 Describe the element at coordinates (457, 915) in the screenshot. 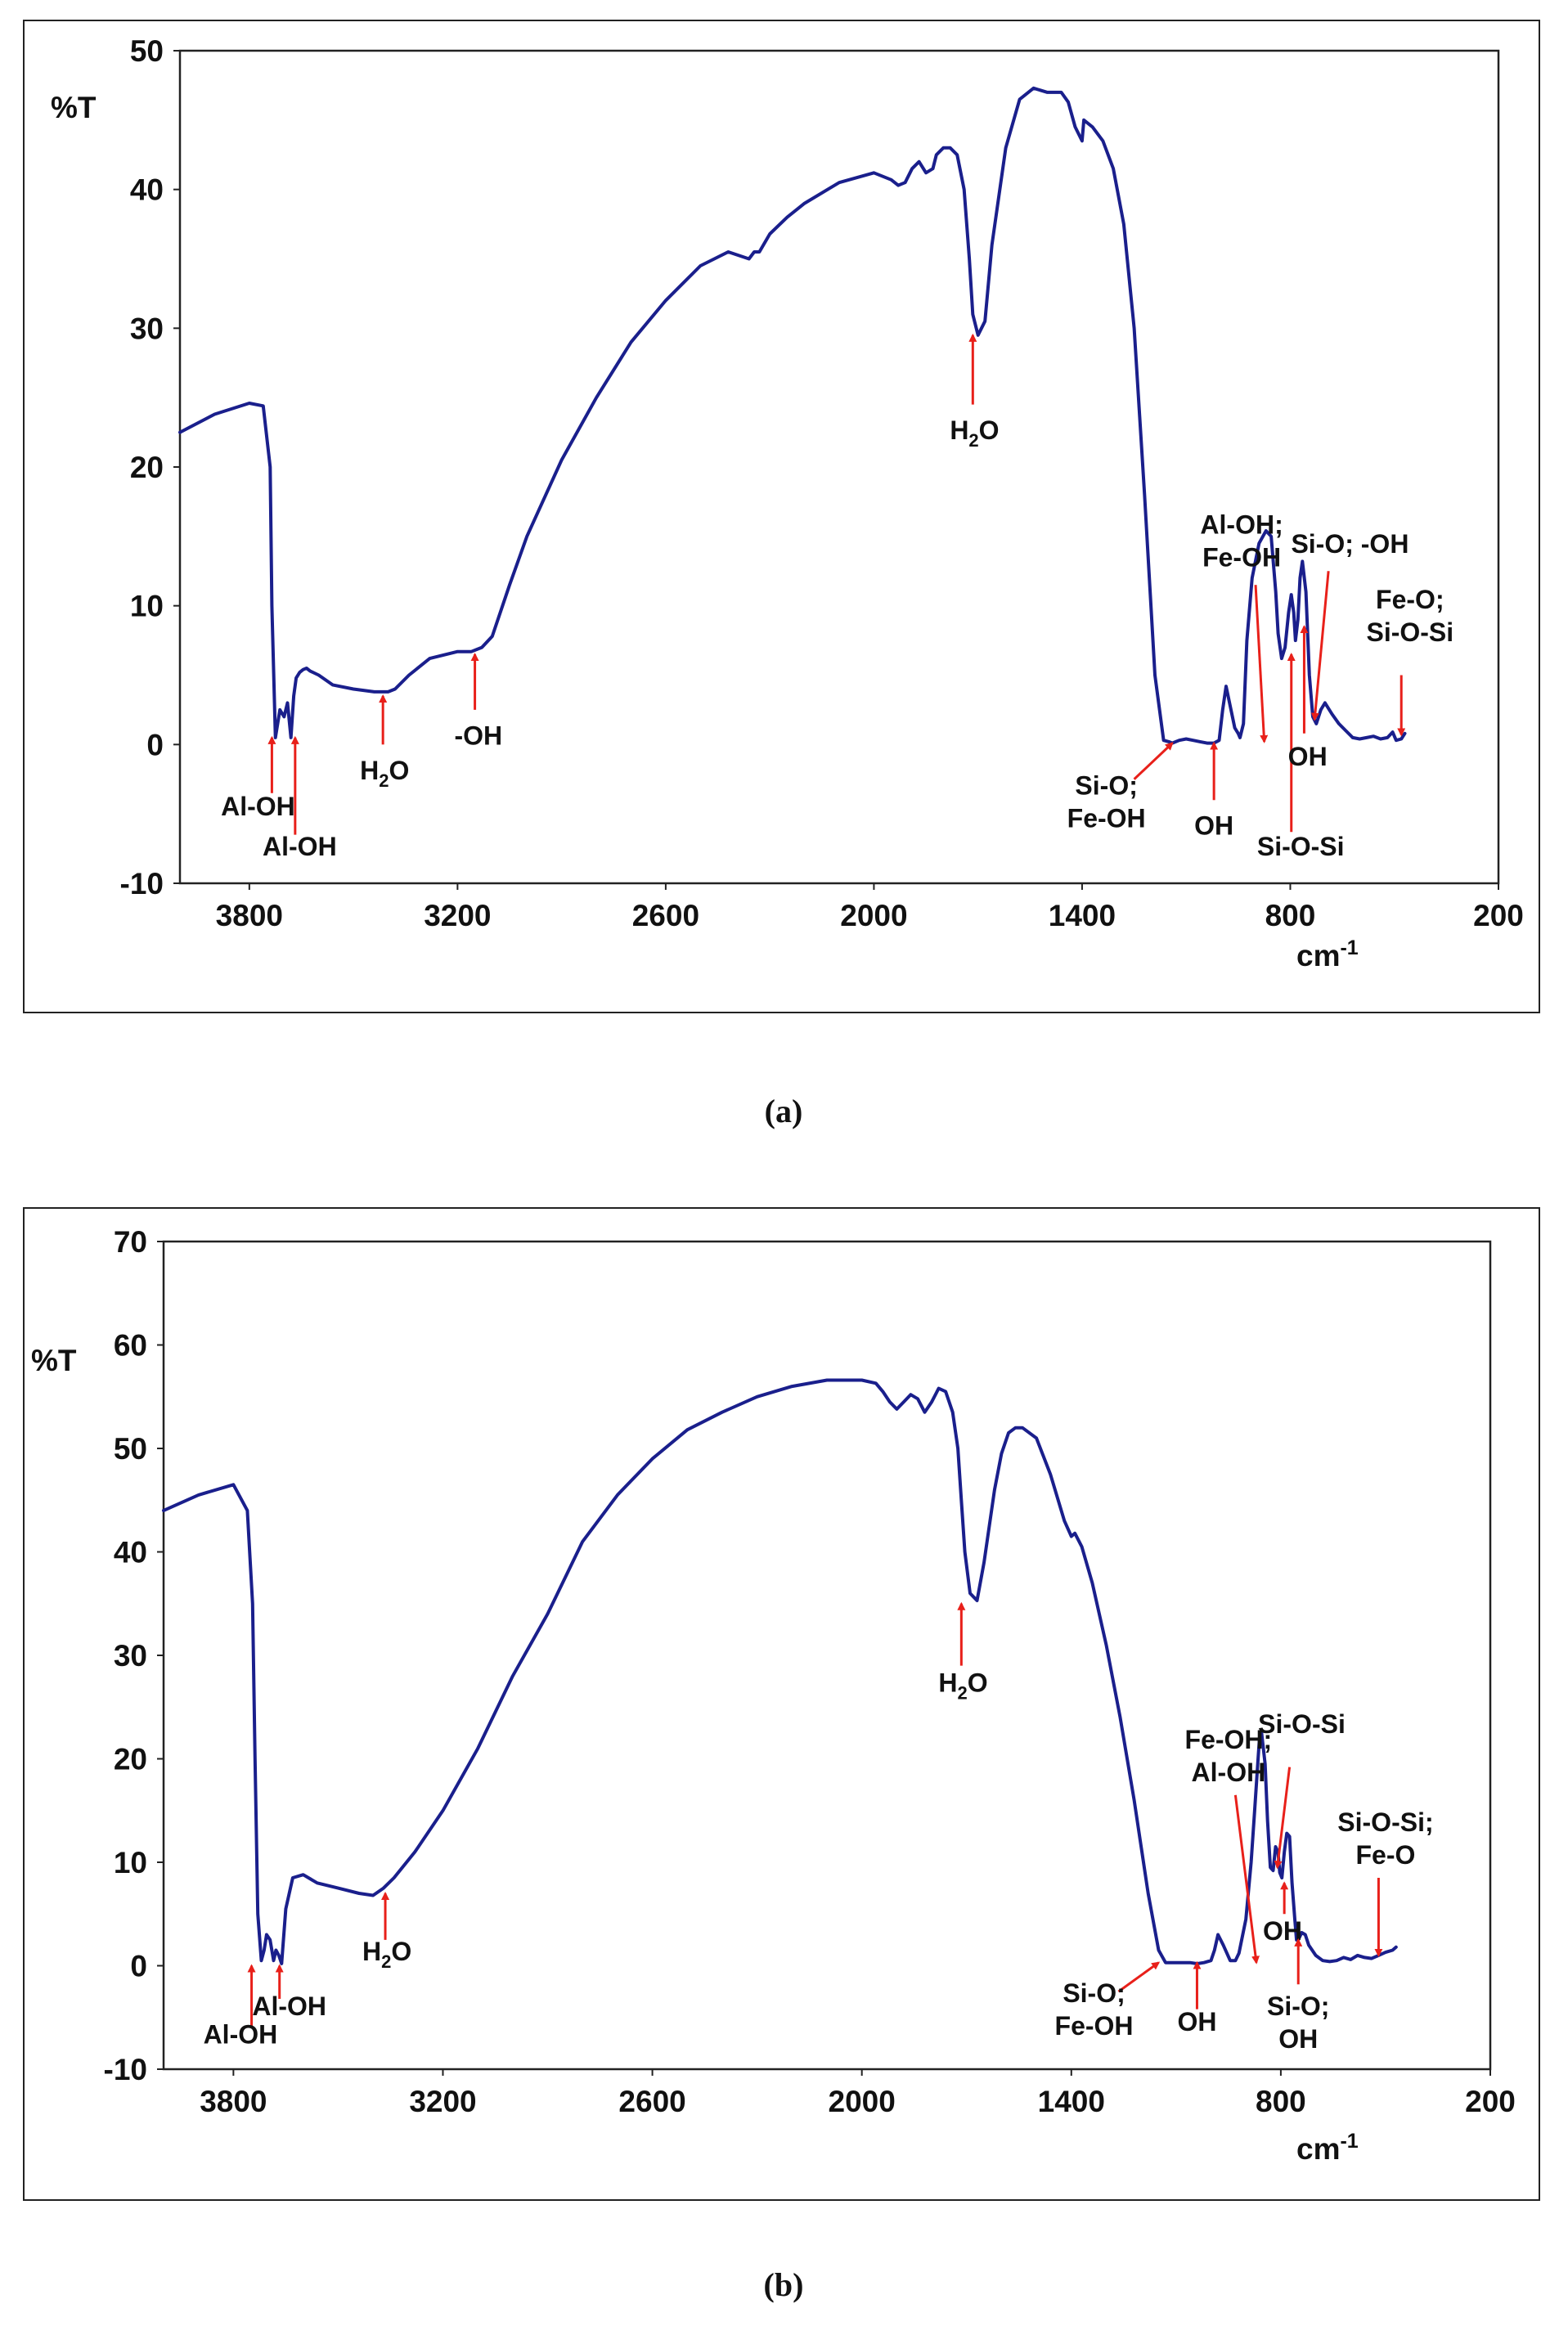

I see `chart-a-xtick-label: 3200` at that location.